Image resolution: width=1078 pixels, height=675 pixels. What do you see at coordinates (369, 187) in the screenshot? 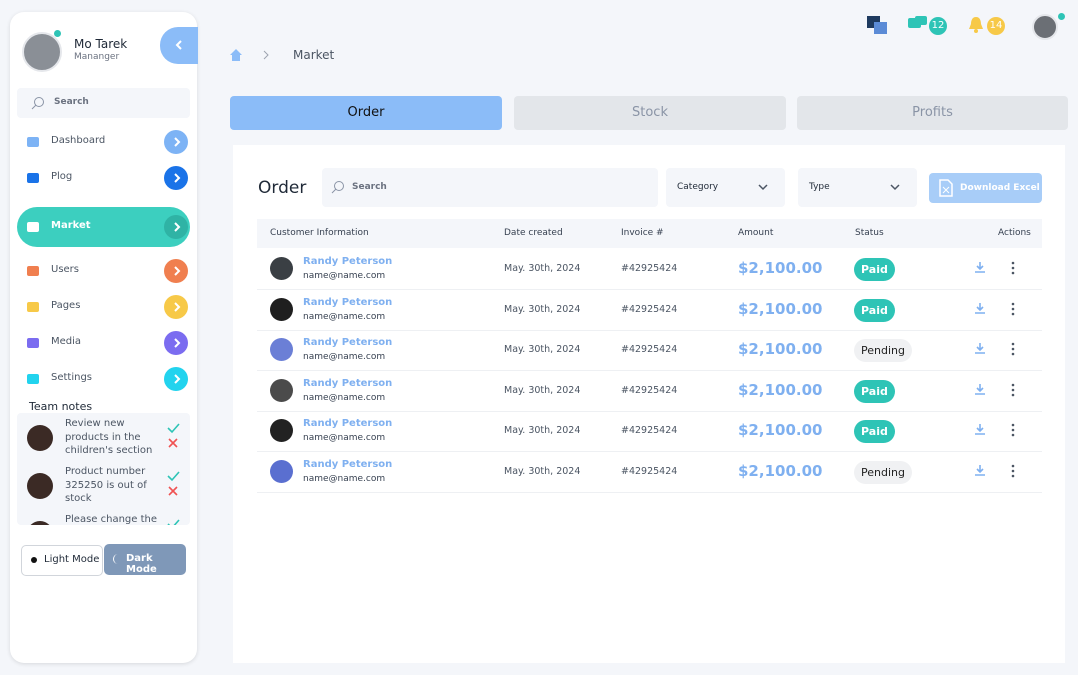
I see `search-placeholder: Search` at bounding box center [369, 187].